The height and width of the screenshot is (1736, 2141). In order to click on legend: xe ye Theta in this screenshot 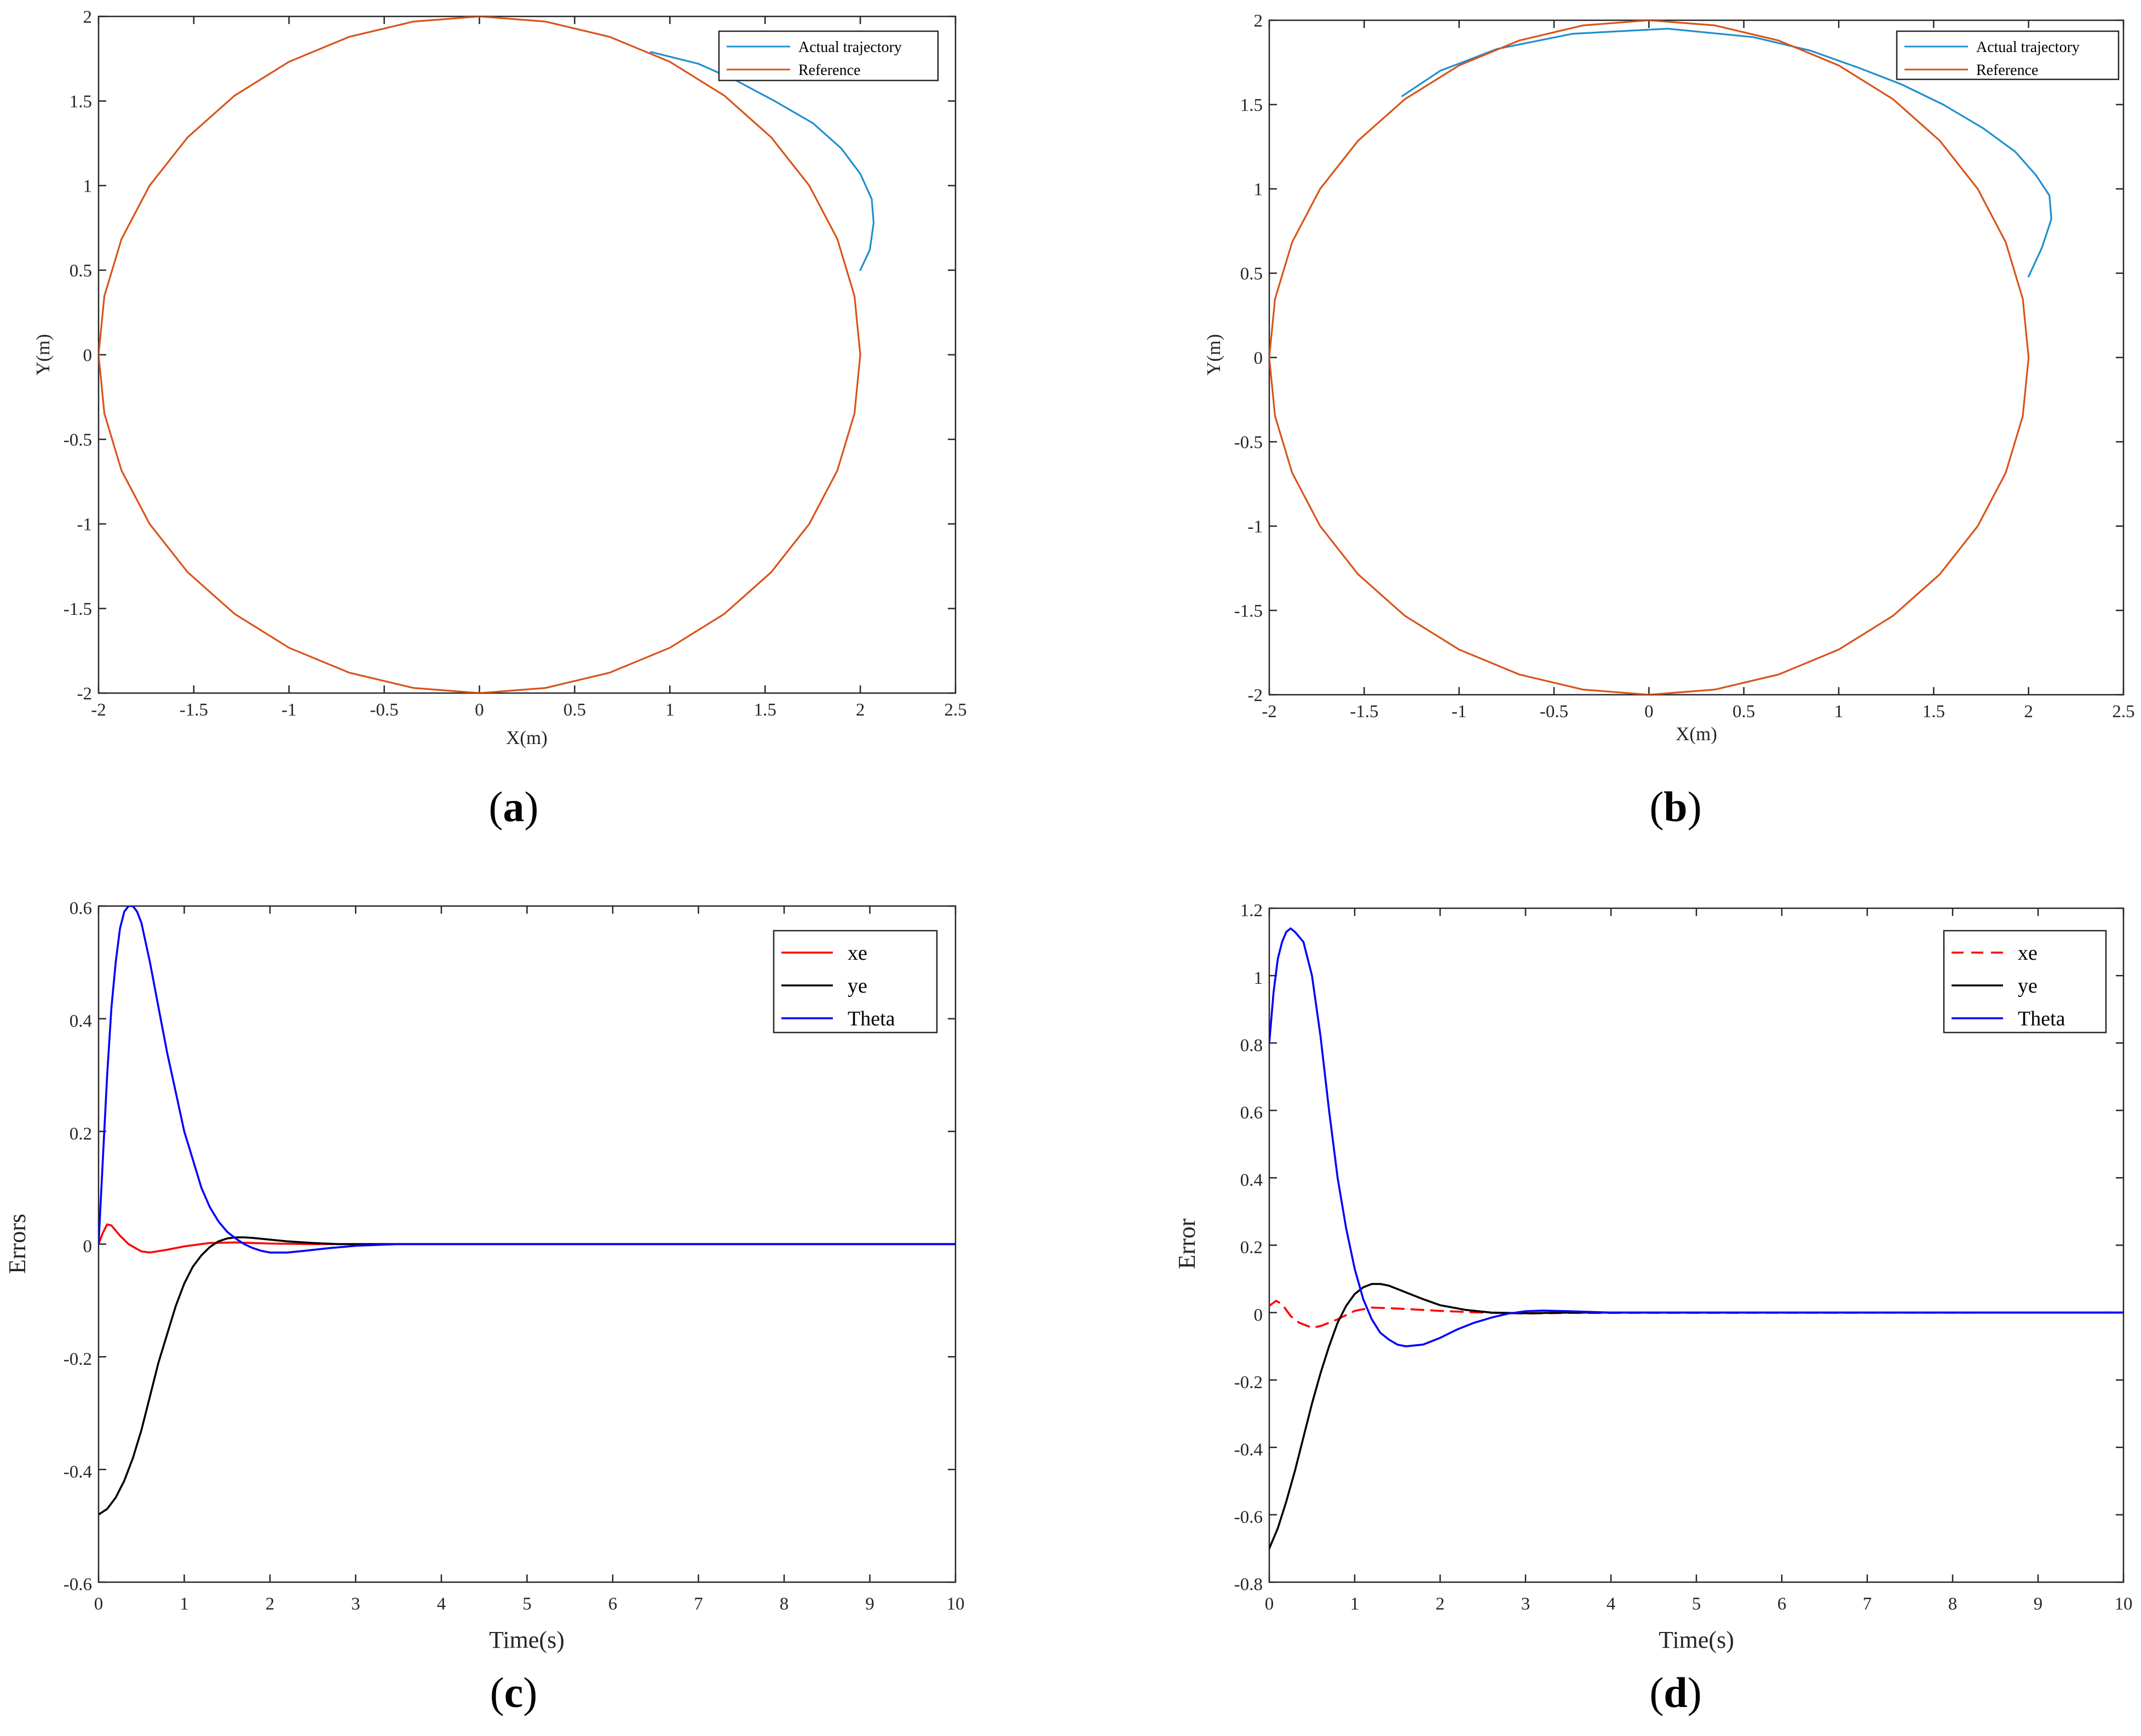, I will do `click(2025, 982)`.